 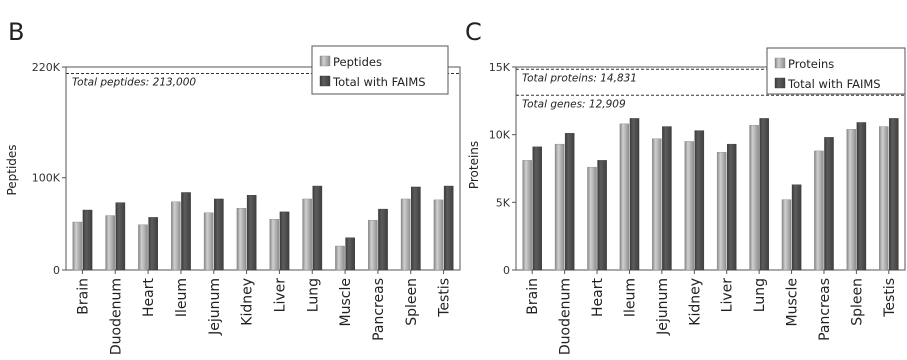 What do you see at coordinates (579, 78) in the screenshot?
I see `reference-line-label: Total proteins: 14,831` at bounding box center [579, 78].